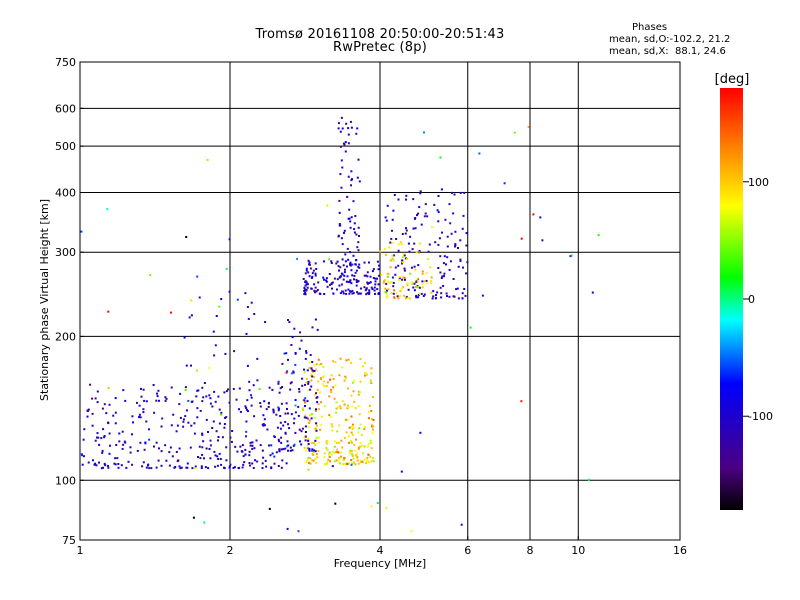 The image size is (800, 600). Describe the element at coordinates (69, 540) in the screenshot. I see `y-tick-label: 75` at that location.